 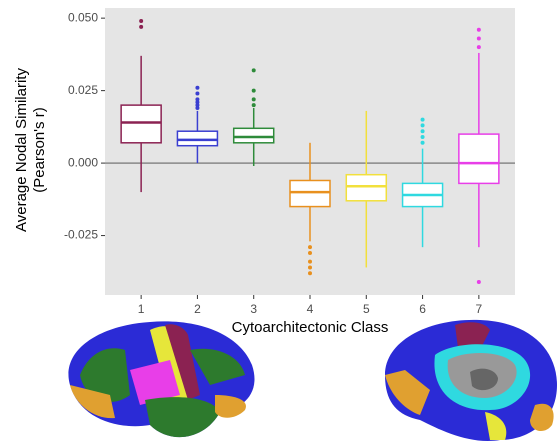 I want to click on y-tick-label: -0.025, so click(x=81, y=235).